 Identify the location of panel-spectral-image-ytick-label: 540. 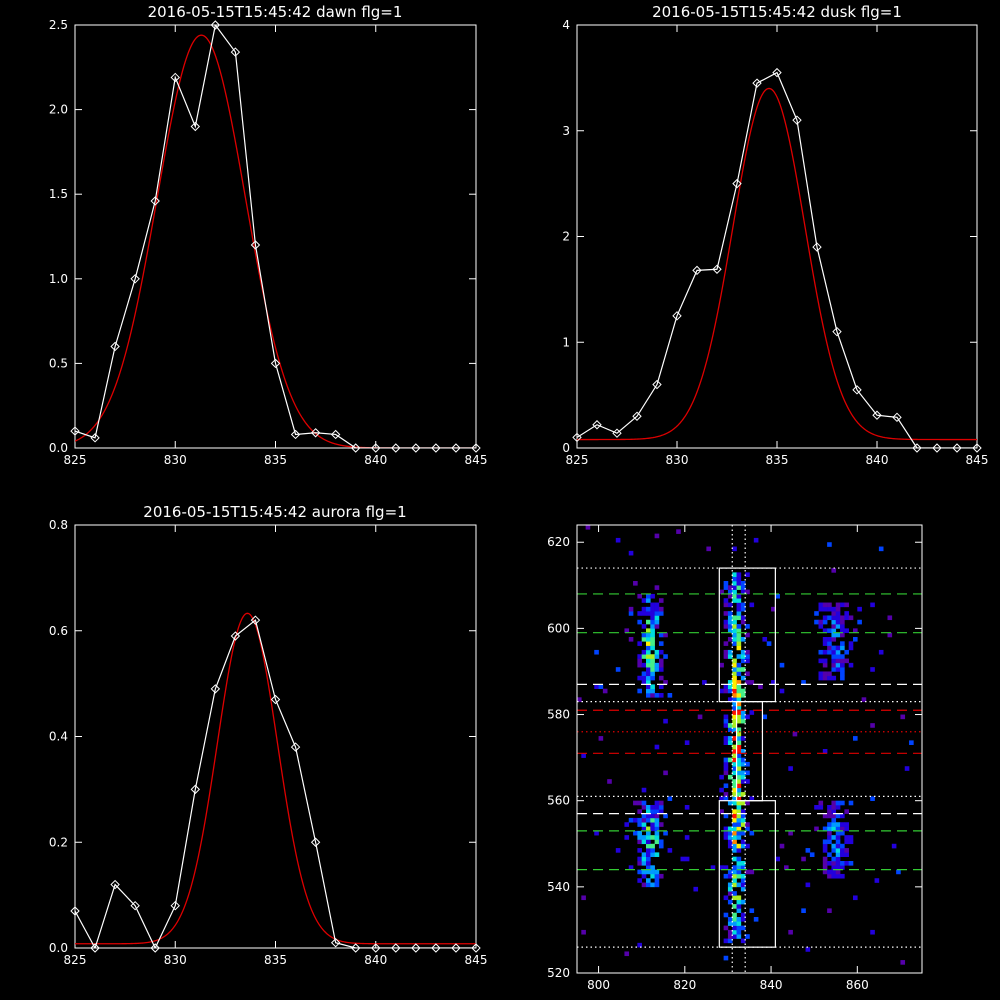
(558, 887).